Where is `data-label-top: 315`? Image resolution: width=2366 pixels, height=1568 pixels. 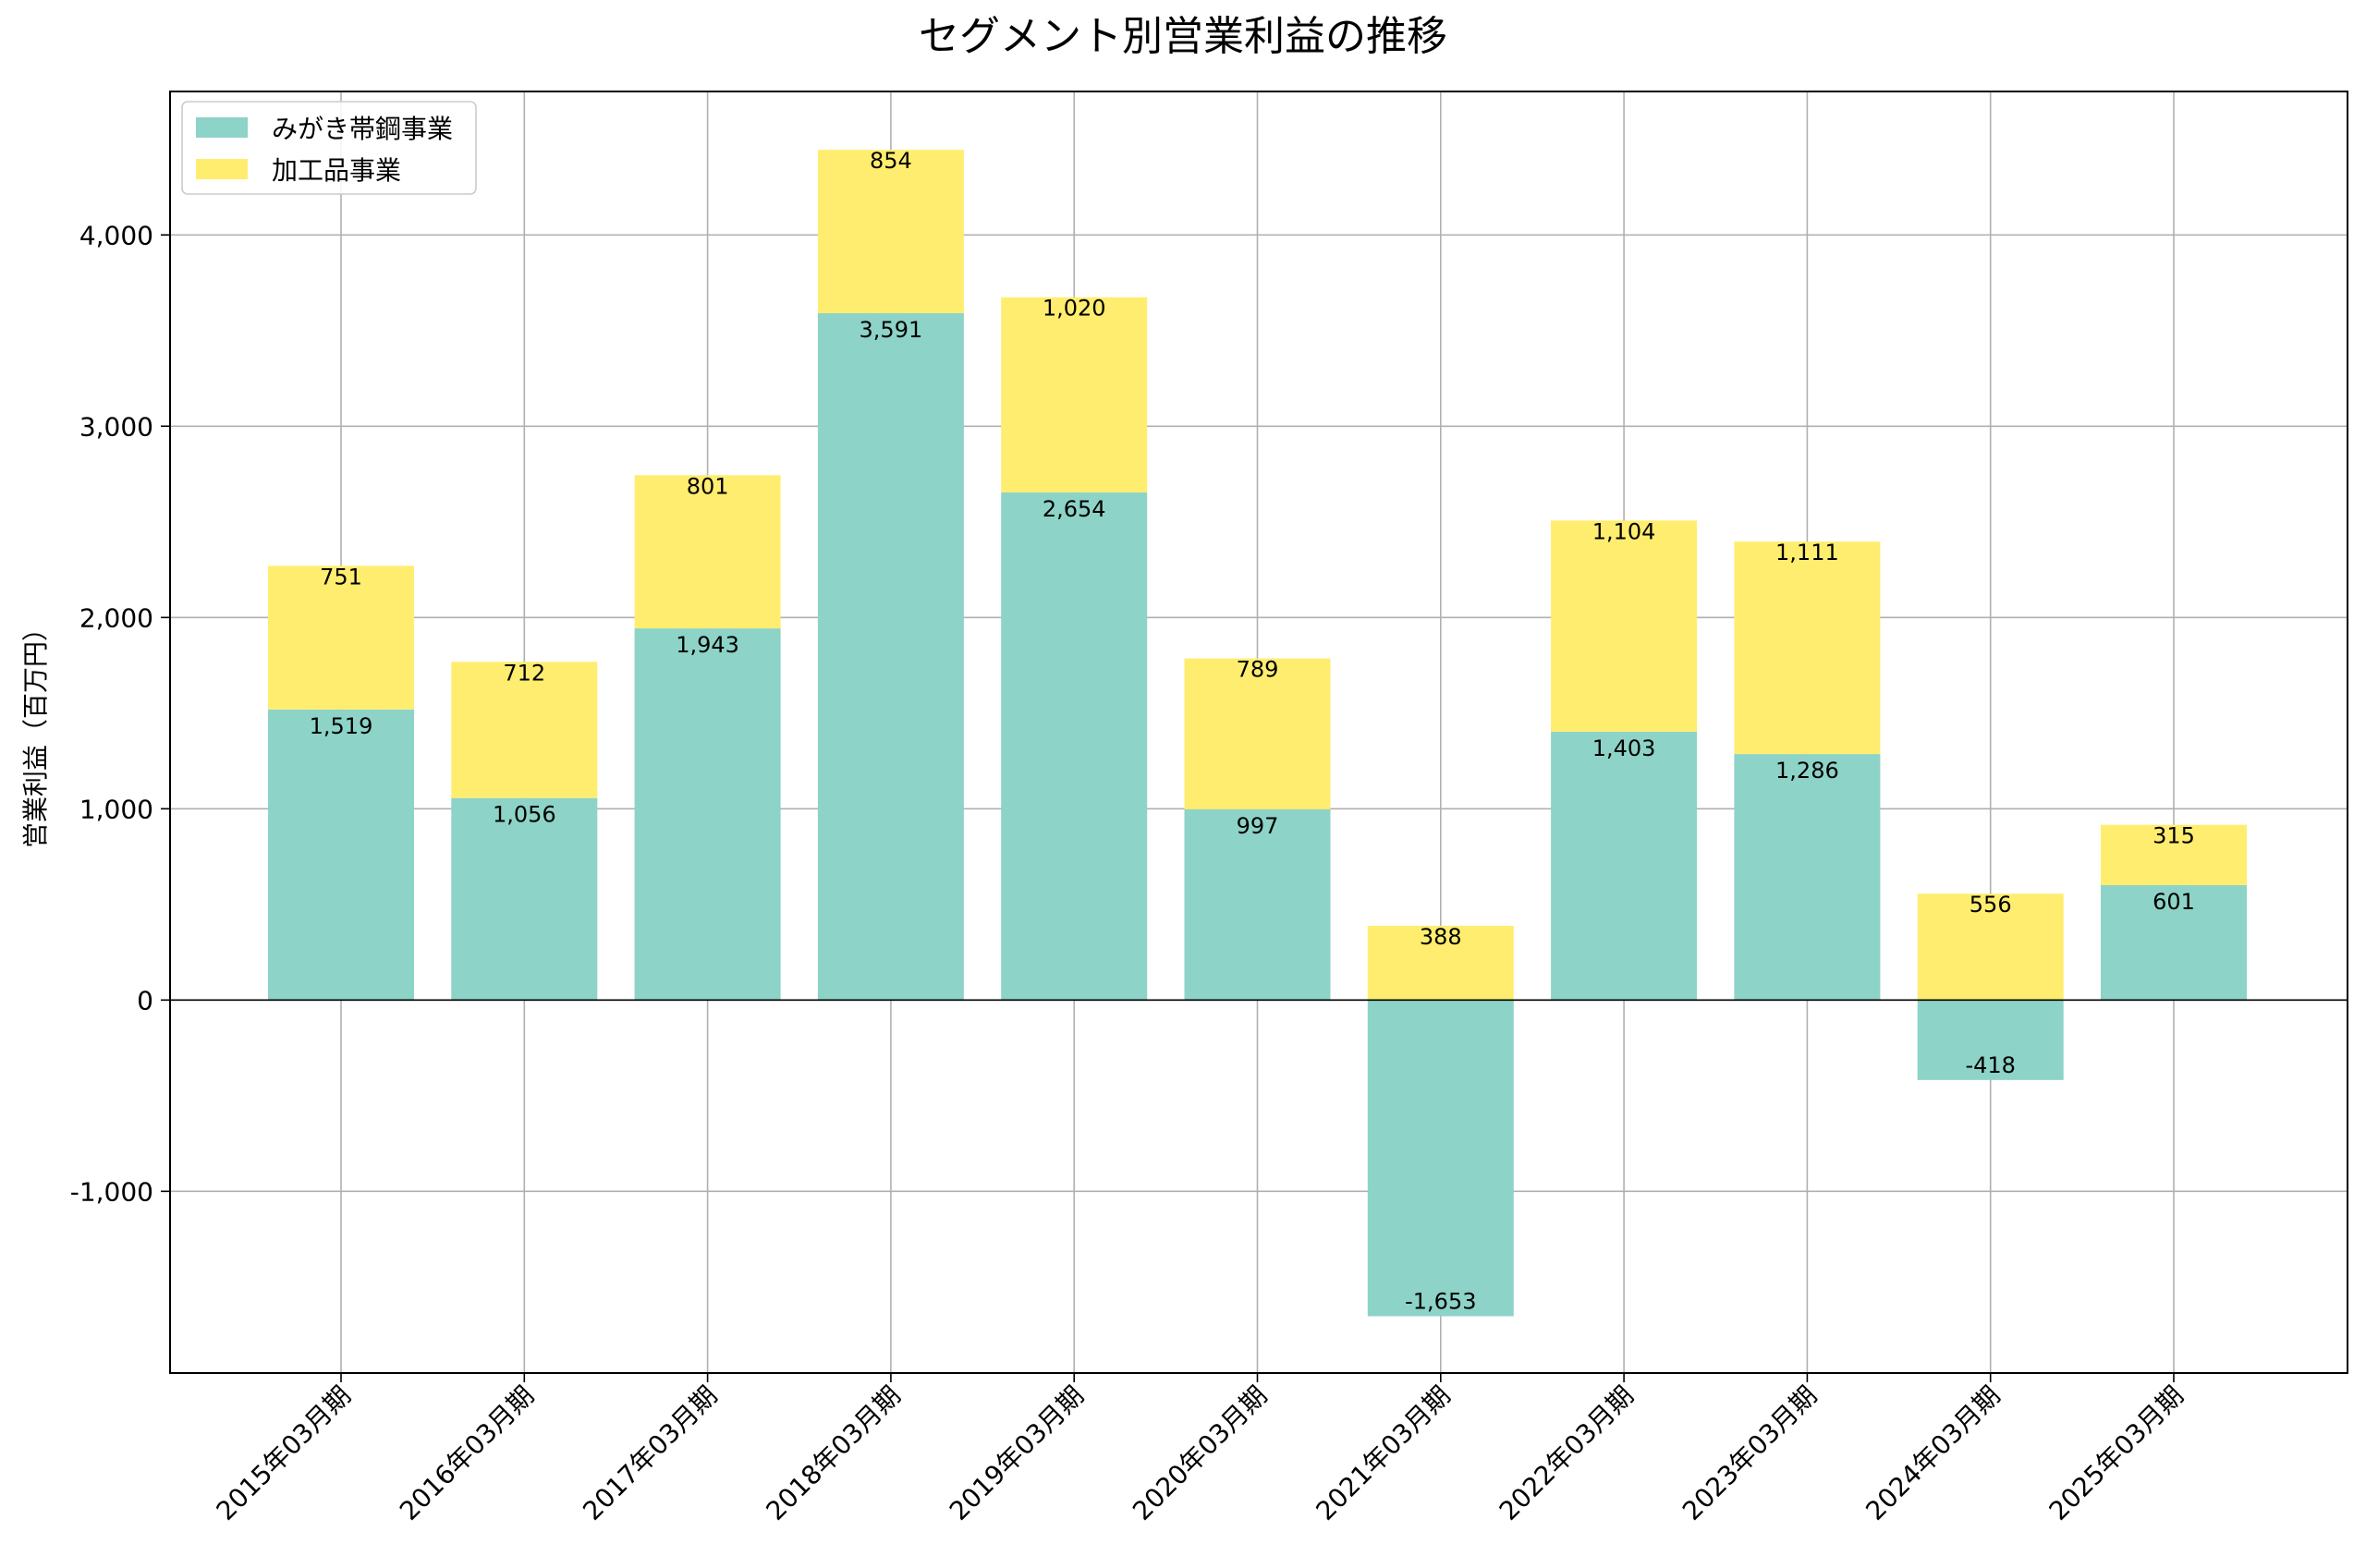
data-label-top: 315 is located at coordinates (2174, 836).